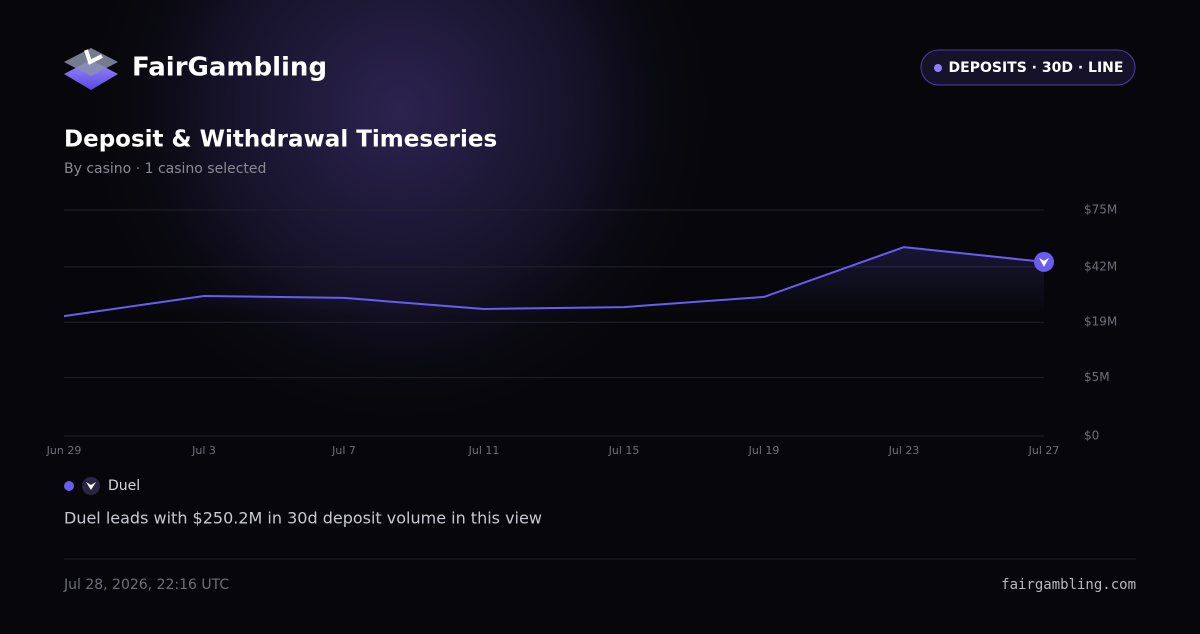 Image resolution: width=1200 pixels, height=634 pixels. What do you see at coordinates (165, 169) in the screenshot?
I see `chart-subtitle: By casino · 1 casino selected` at bounding box center [165, 169].